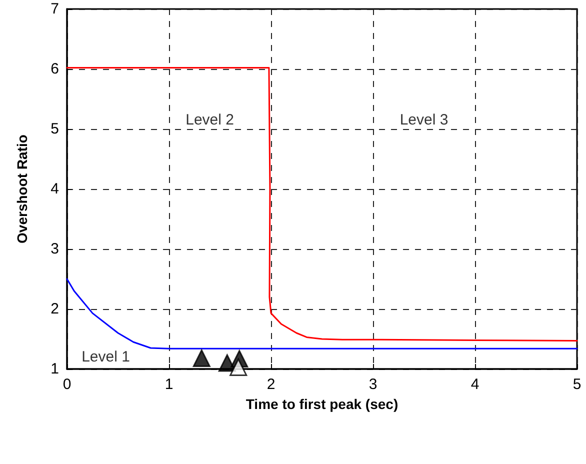  Describe the element at coordinates (54, 9) in the screenshot. I see `y-tick-label: 7` at that location.